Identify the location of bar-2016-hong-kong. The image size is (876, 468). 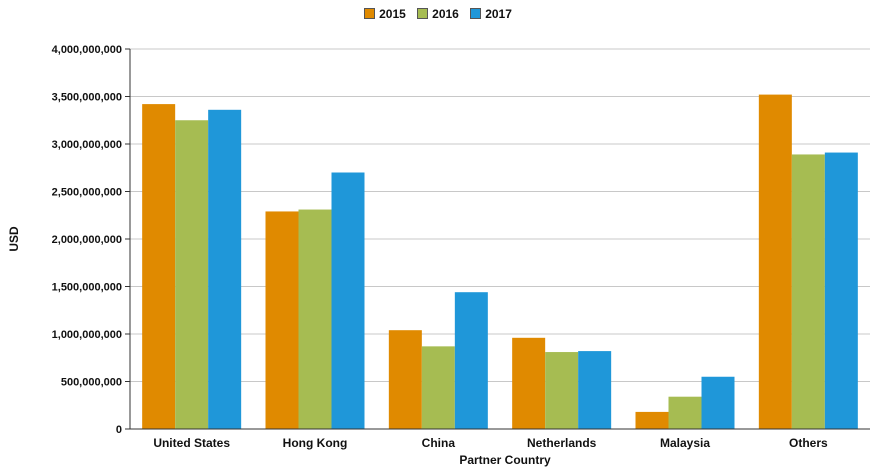
(315, 319).